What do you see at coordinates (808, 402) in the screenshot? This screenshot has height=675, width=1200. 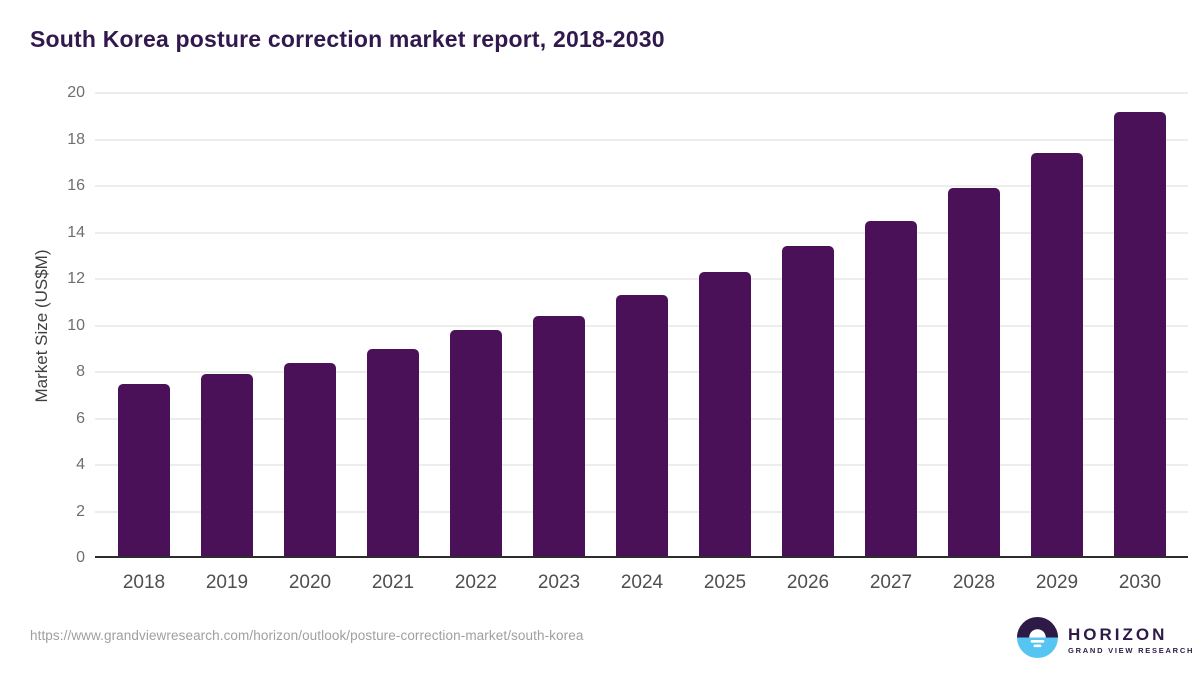 I see `bar-2026` at bounding box center [808, 402].